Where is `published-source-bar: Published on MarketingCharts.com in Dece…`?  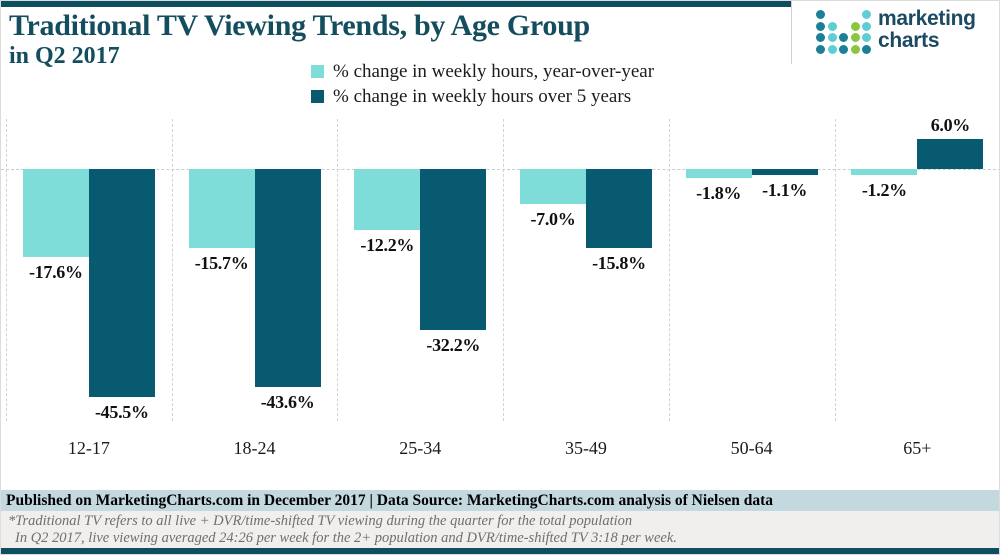
published-source-bar: Published on MarketingCharts.com in Dece… is located at coordinates (500, 500).